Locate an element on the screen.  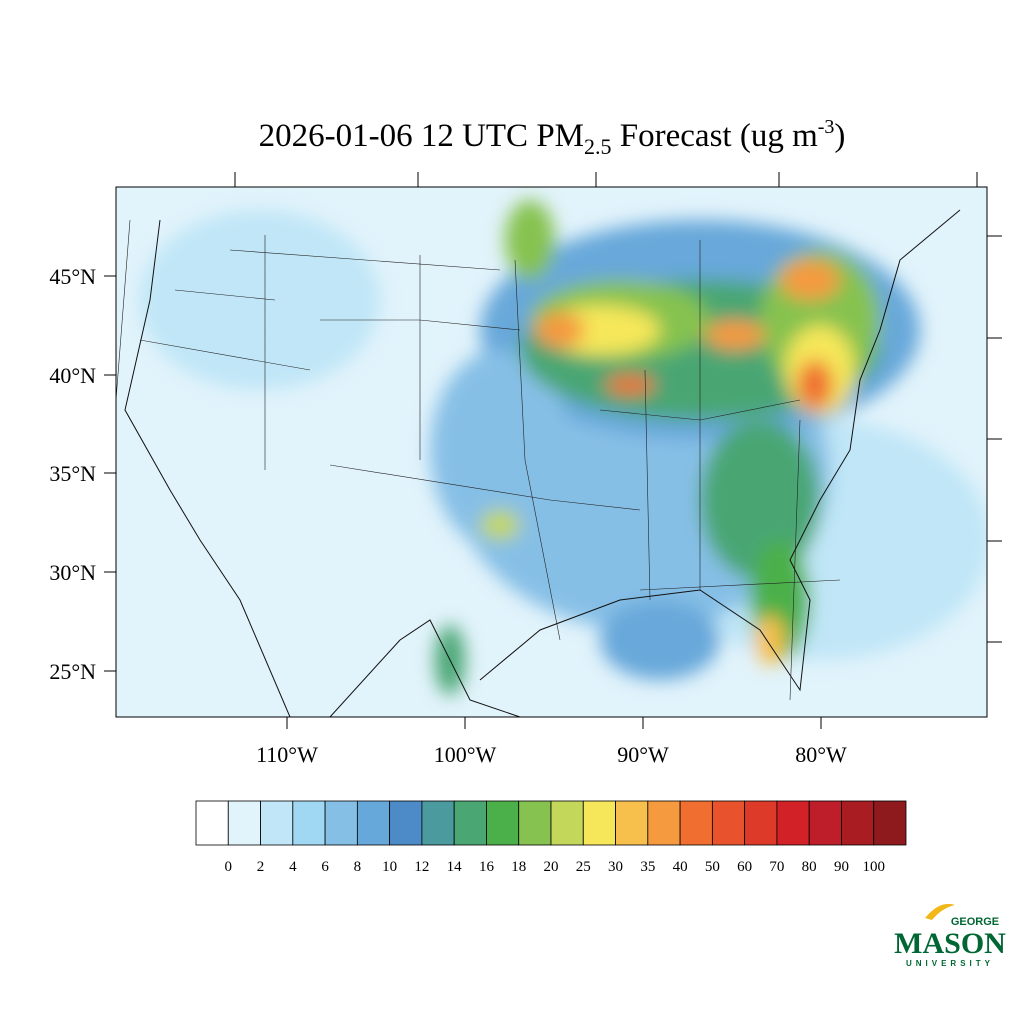
colorbar-label: 12 is located at coordinates (421, 867).